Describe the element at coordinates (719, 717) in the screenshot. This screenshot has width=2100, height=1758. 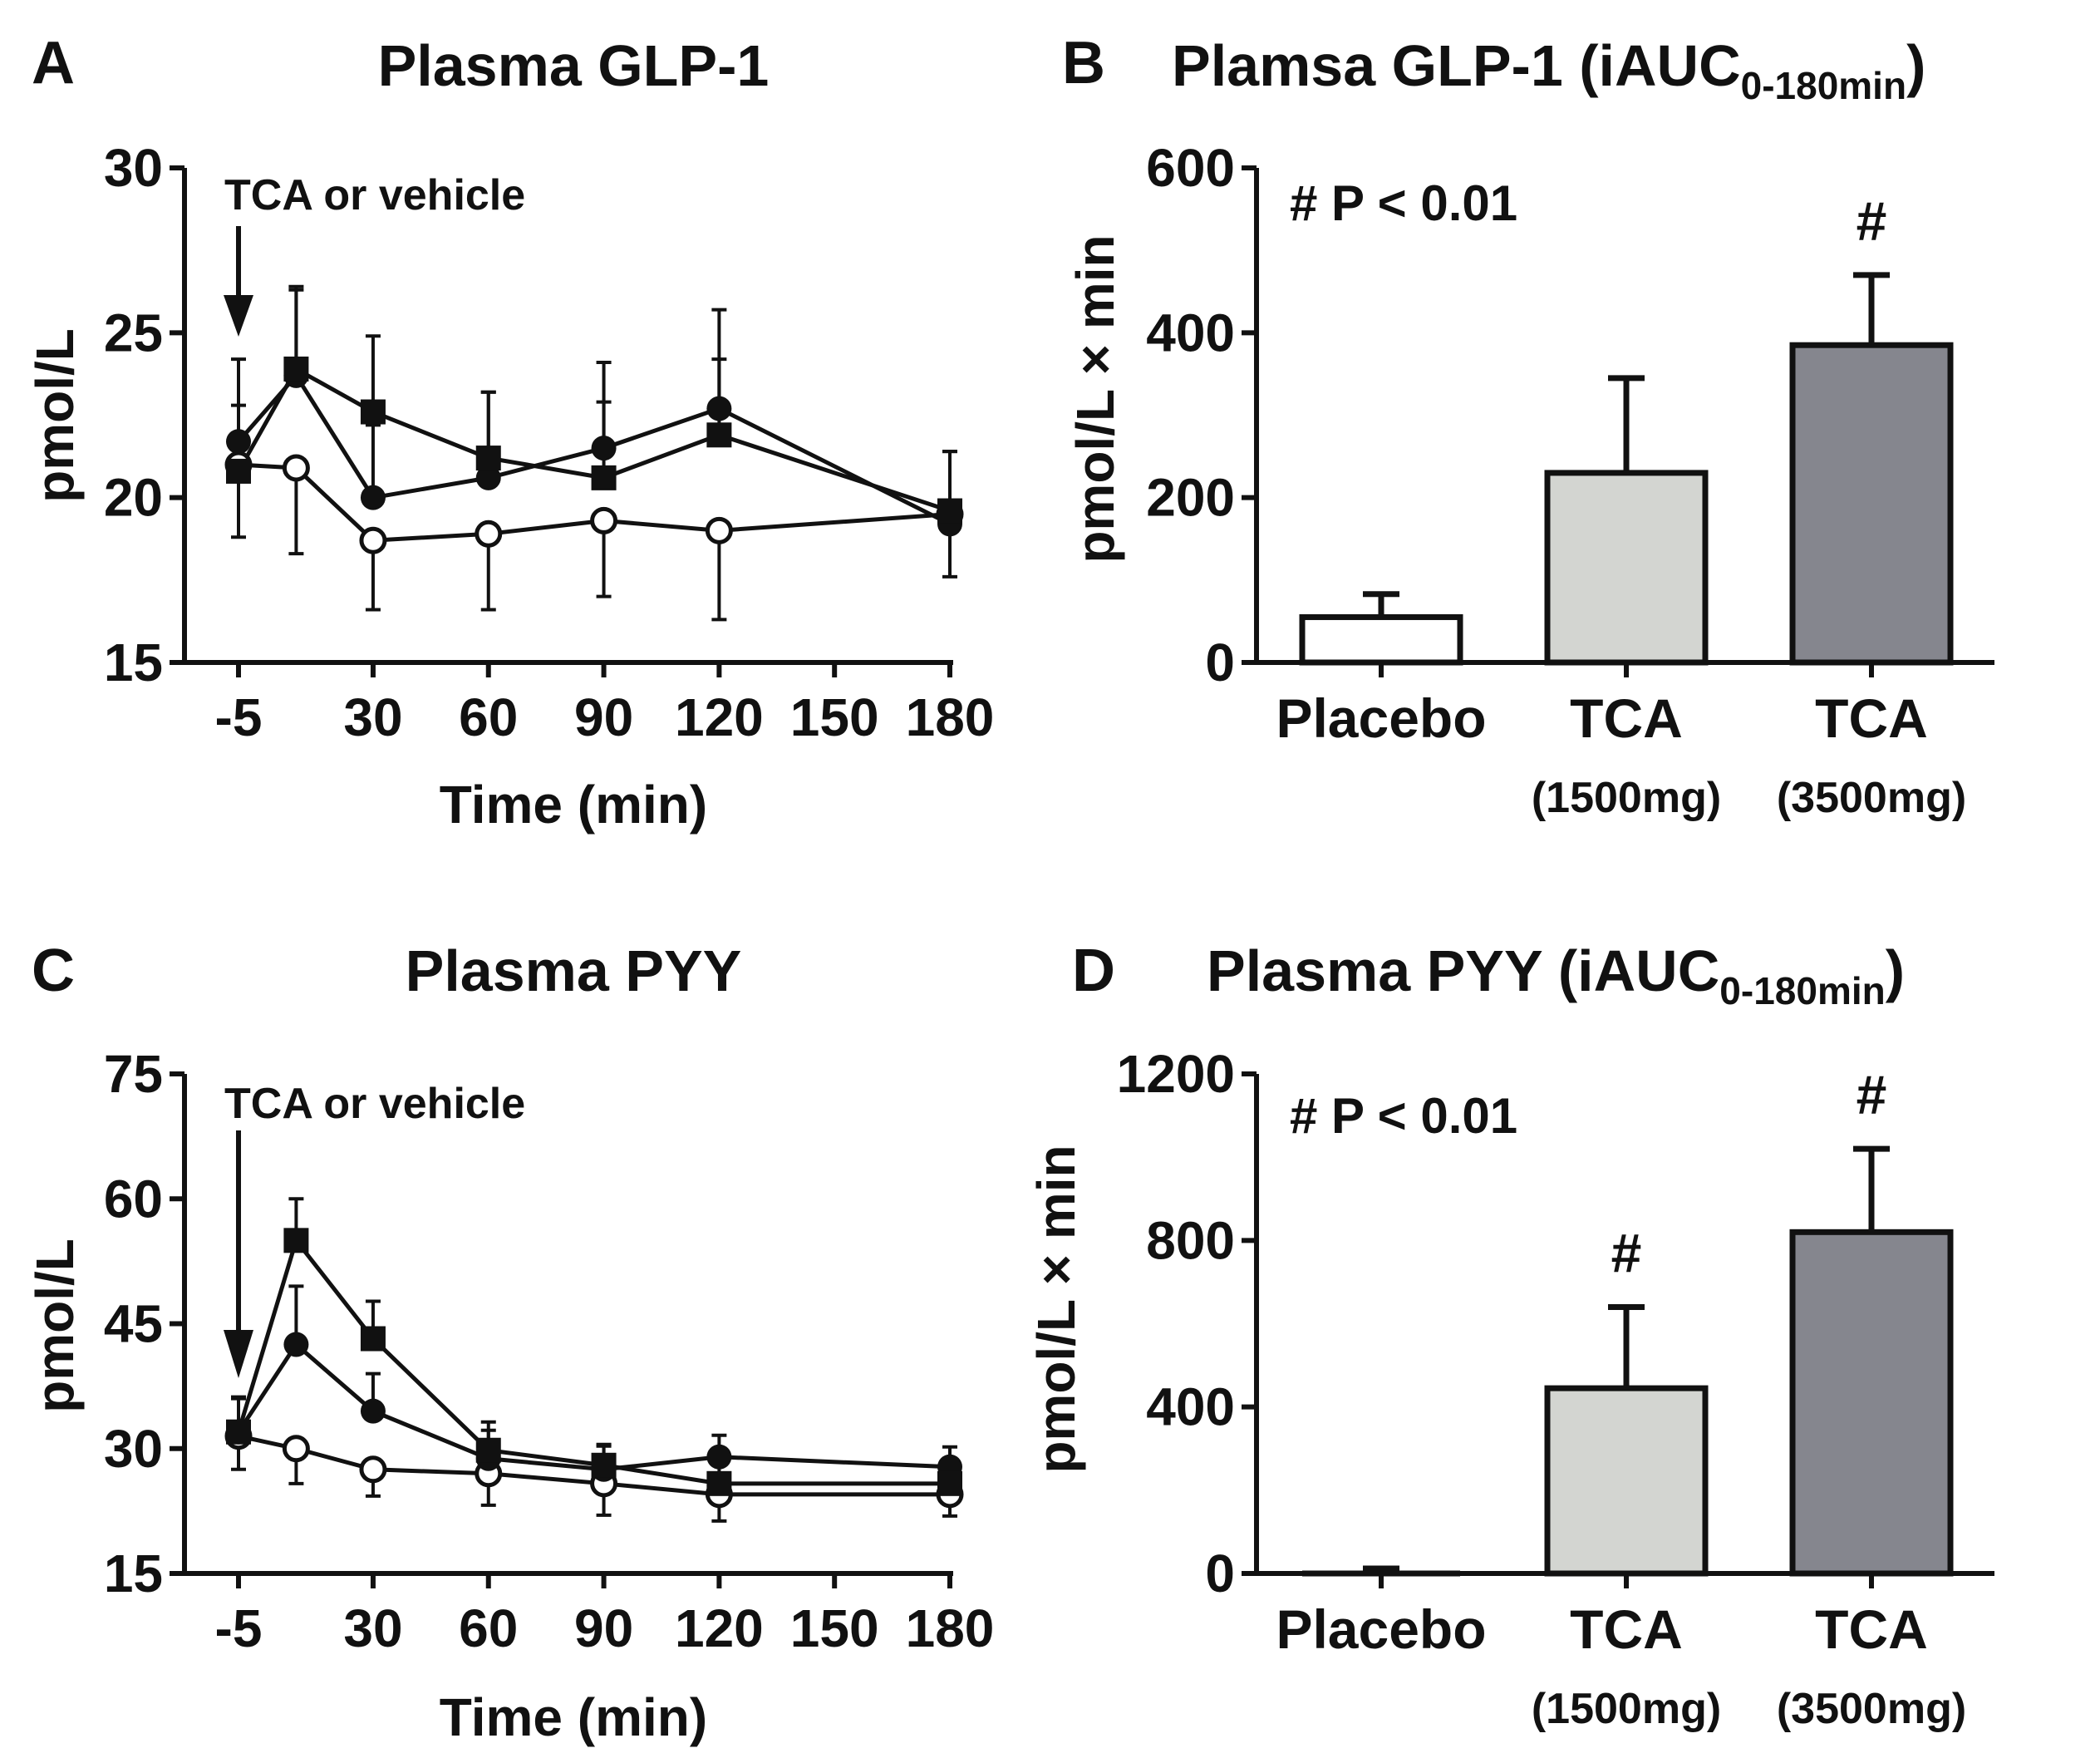
I see `panel-a-x-tick-label: 120` at that location.